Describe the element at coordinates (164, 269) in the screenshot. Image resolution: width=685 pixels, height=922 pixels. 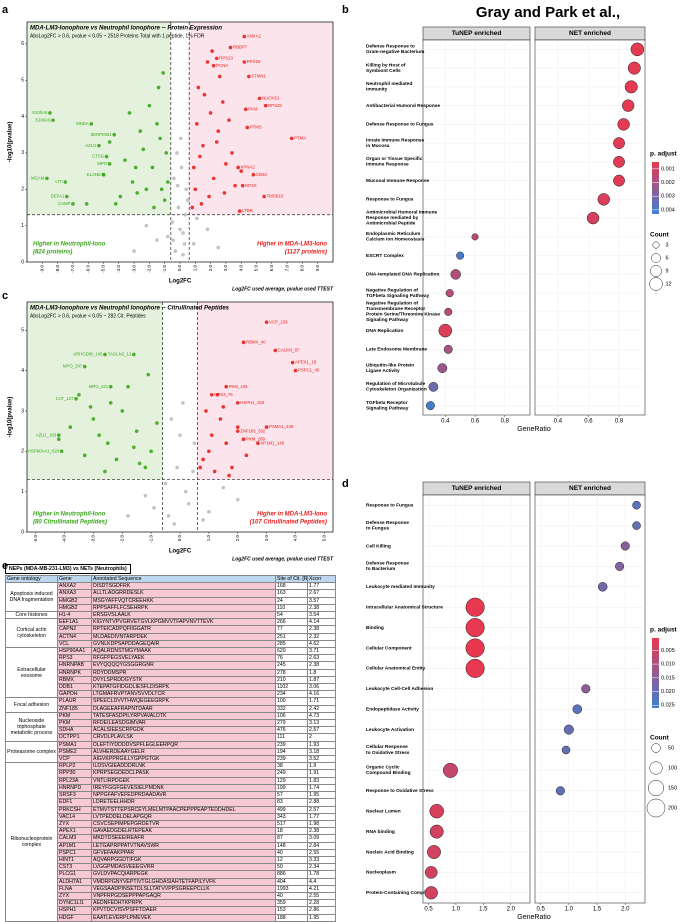
I see `x-tick-label: -1.0` at that location.